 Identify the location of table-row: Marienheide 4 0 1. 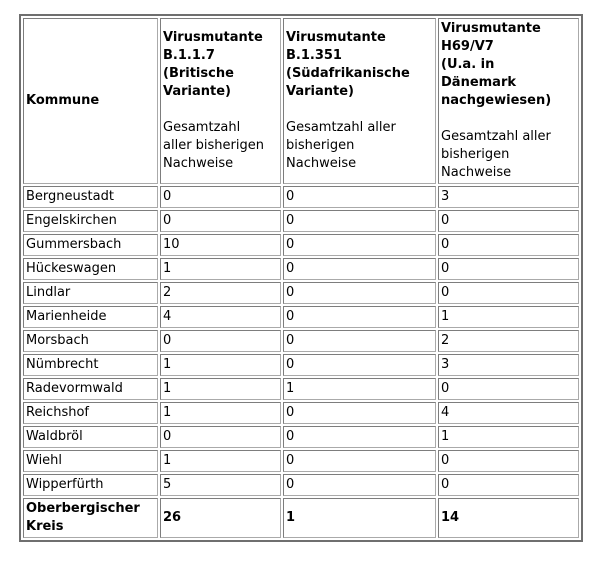
(301, 317).